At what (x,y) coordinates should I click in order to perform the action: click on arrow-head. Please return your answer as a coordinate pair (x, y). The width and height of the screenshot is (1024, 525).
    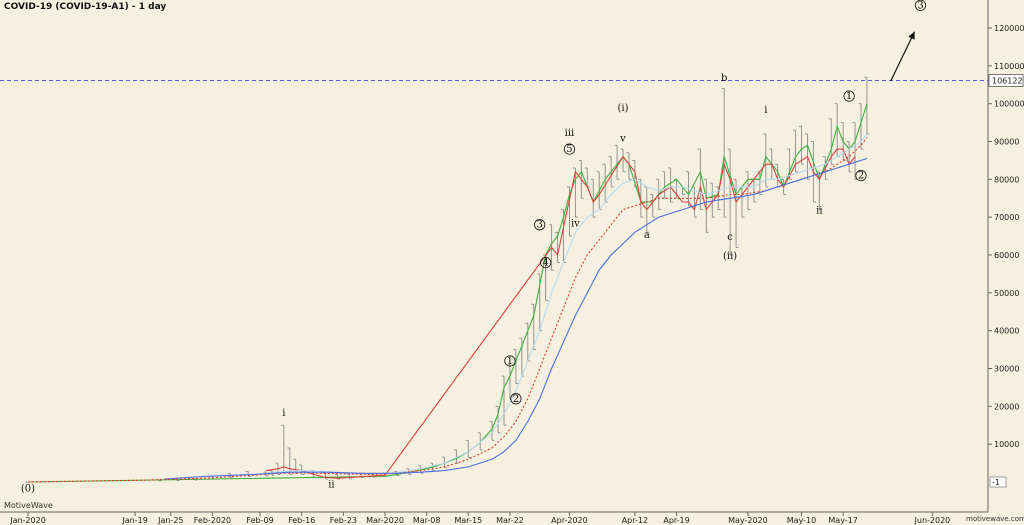
    Looking at the image, I should click on (911, 35).